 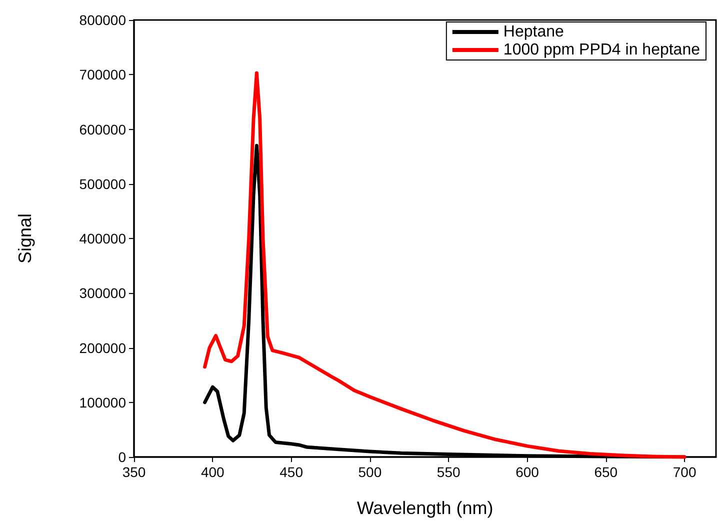 I want to click on y-tick-label: 800000, so click(x=102, y=20).